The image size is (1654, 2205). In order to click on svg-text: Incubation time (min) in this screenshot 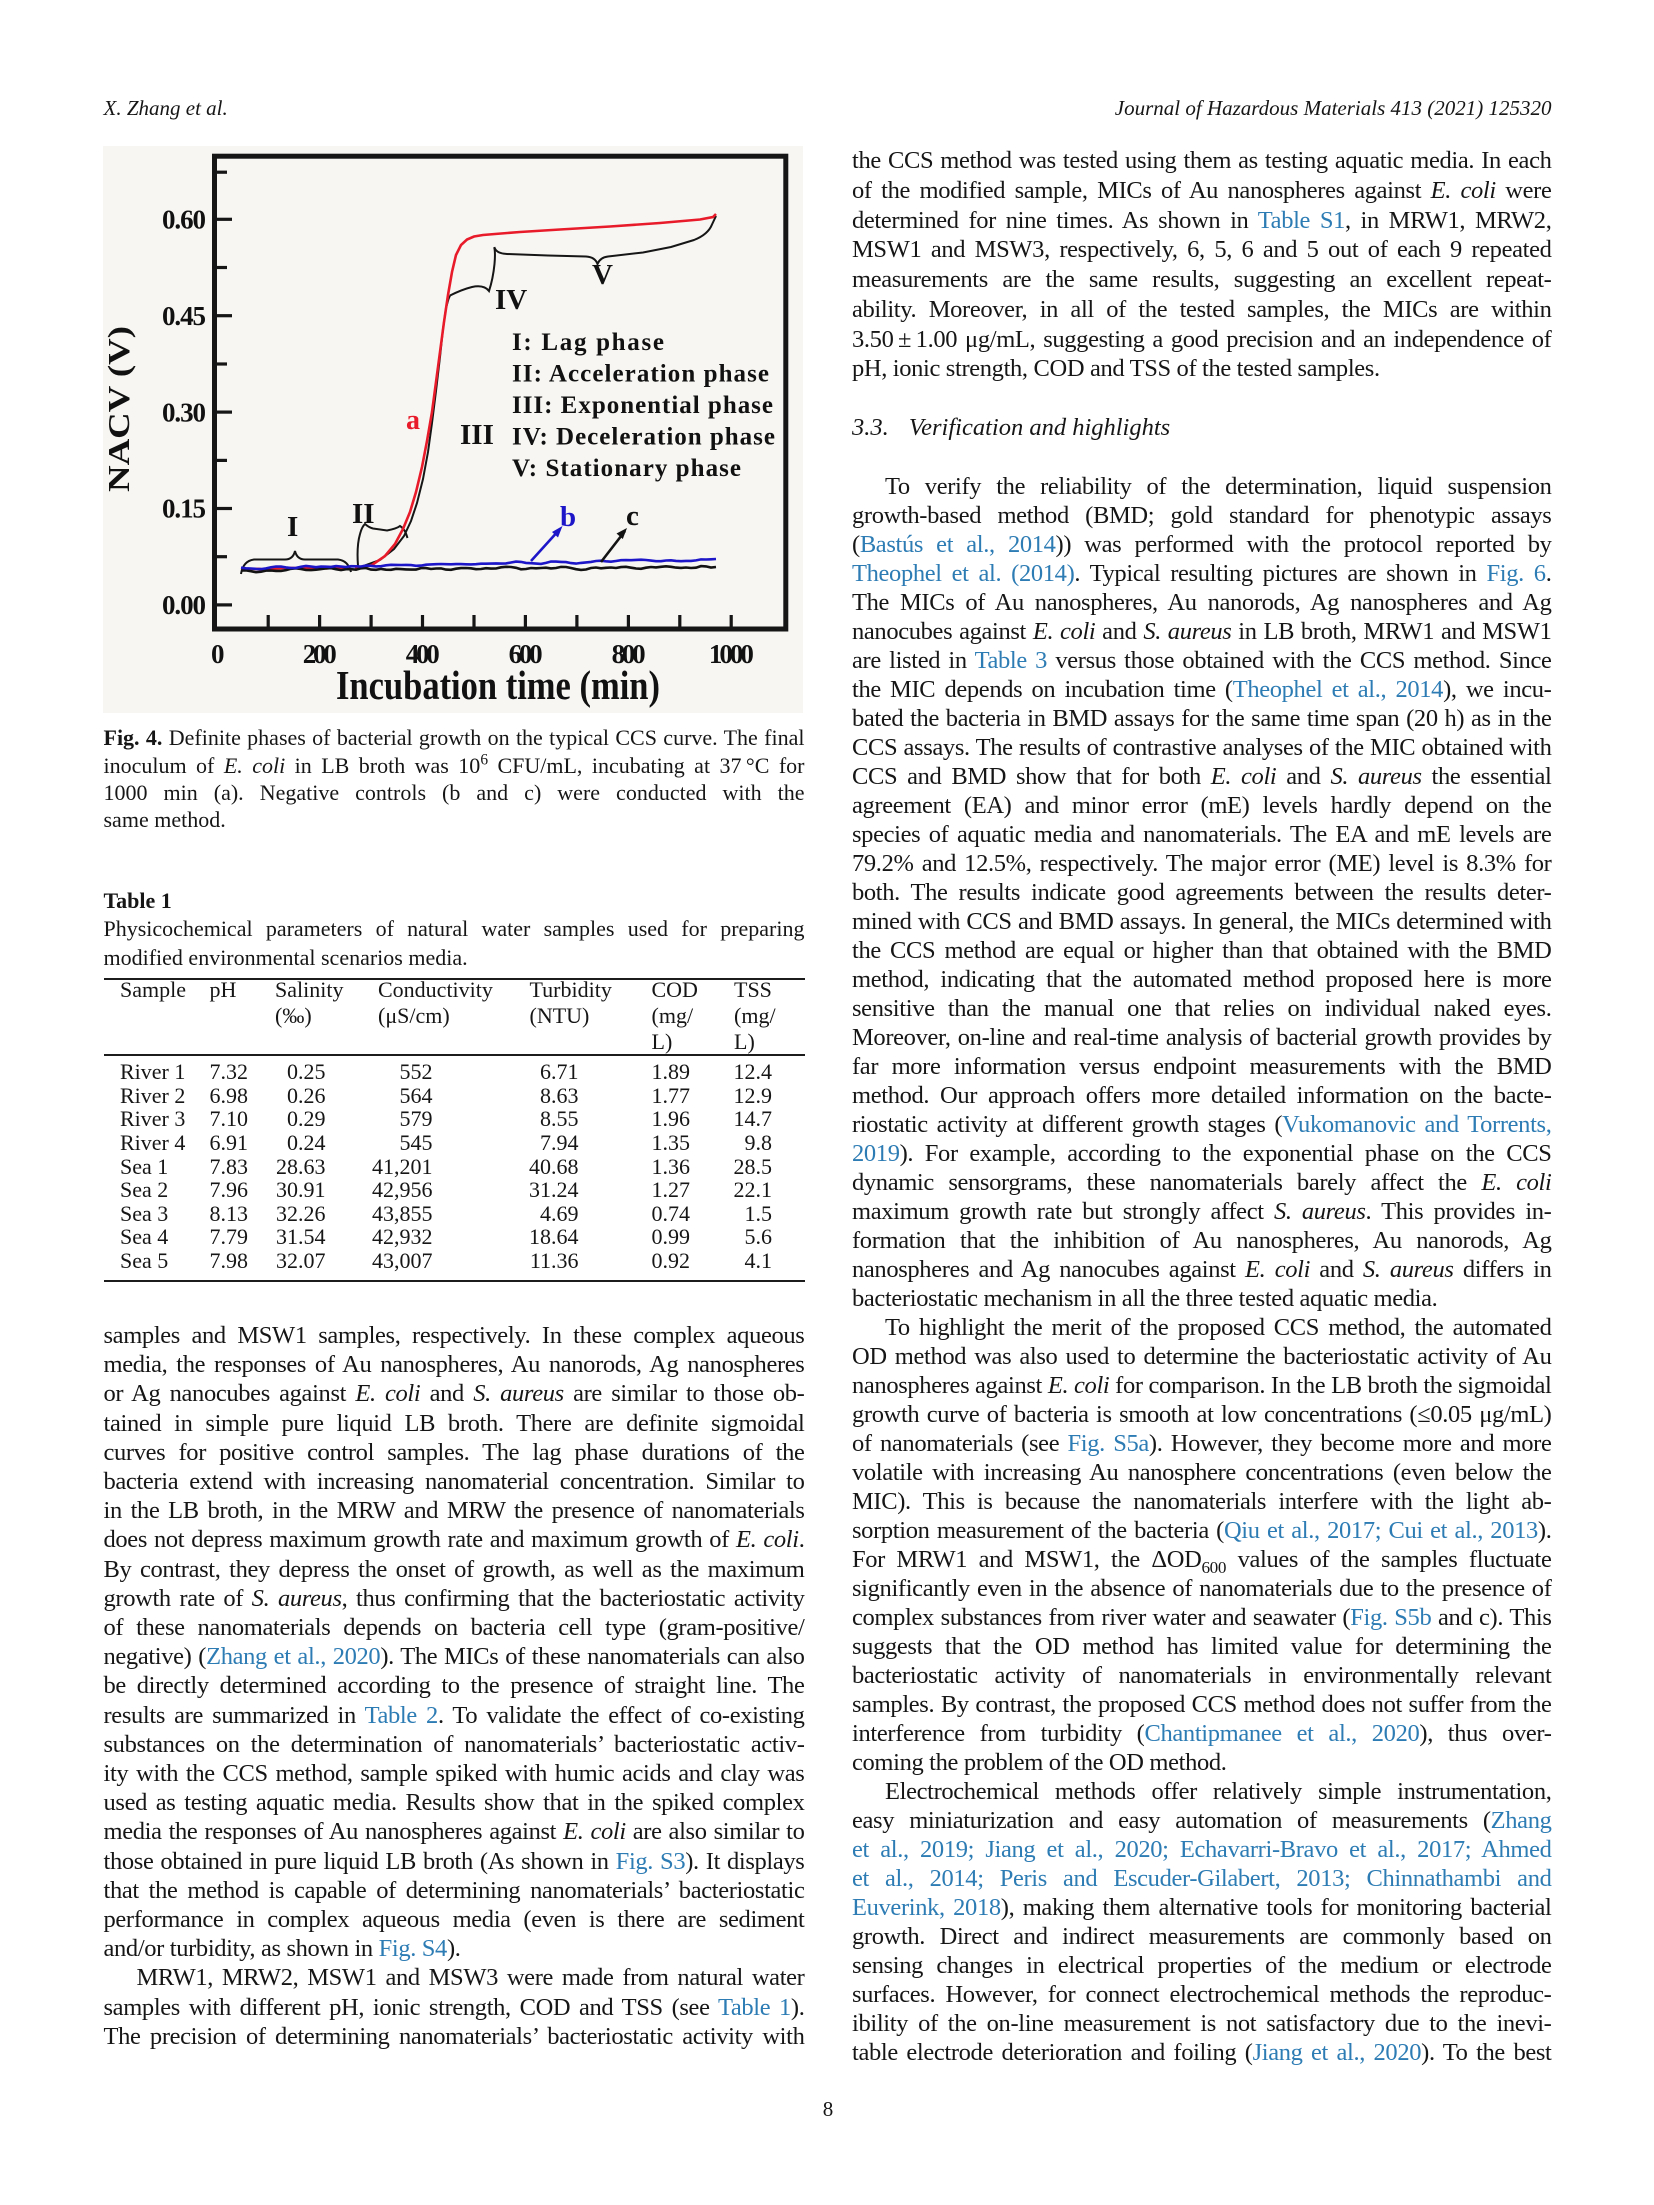, I will do `click(498, 685)`.